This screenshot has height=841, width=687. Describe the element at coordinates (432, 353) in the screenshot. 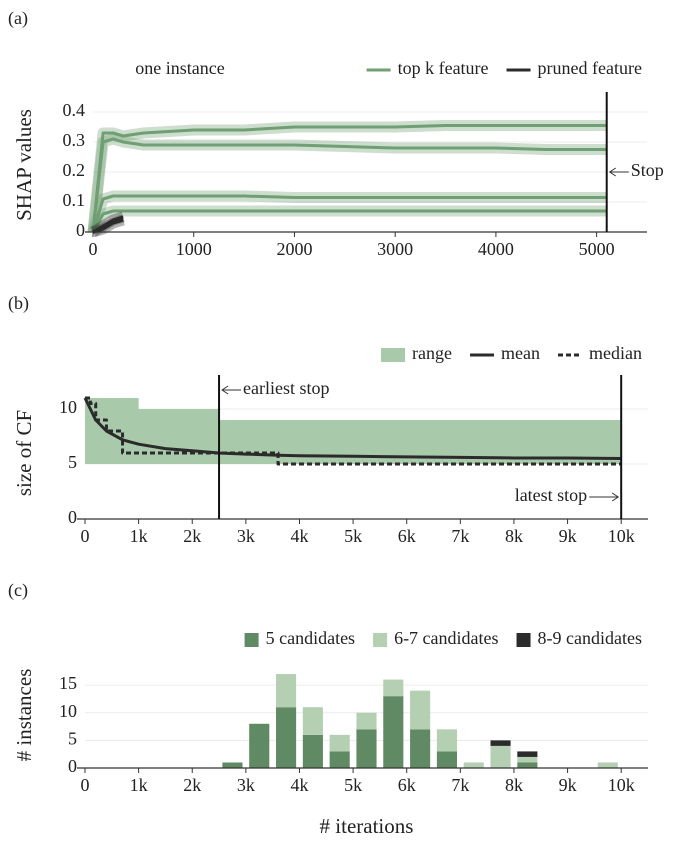

I see `legend-label: range` at that location.